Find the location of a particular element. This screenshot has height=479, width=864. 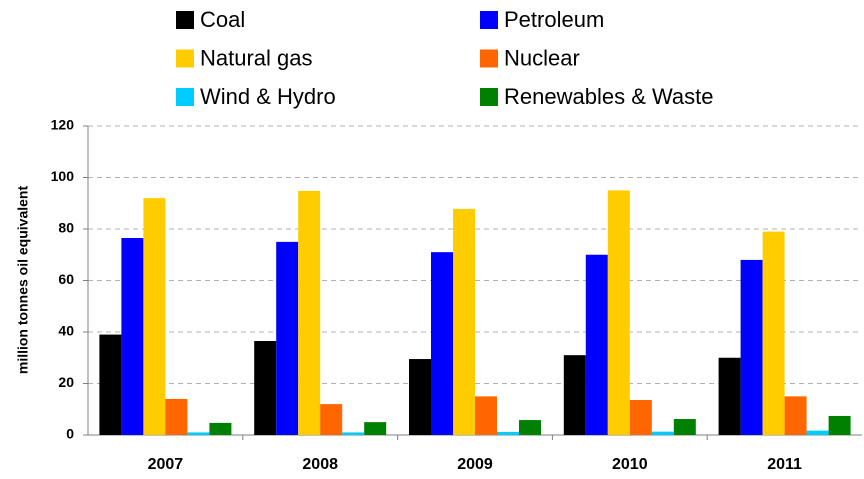

legend-label: Petroleum is located at coordinates (554, 19).